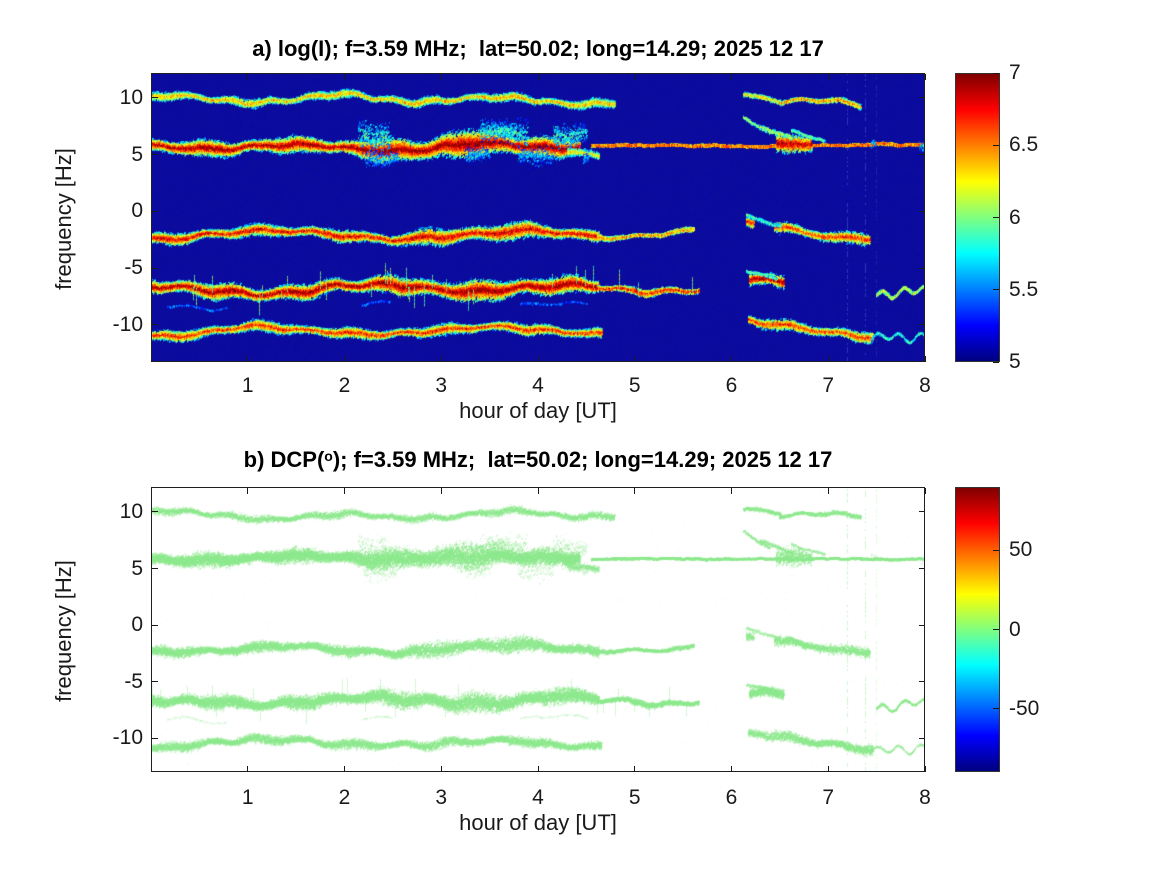 This screenshot has width=1167, height=875. I want to click on panel-a-colorbar-tick-label: 5, so click(1015, 361).